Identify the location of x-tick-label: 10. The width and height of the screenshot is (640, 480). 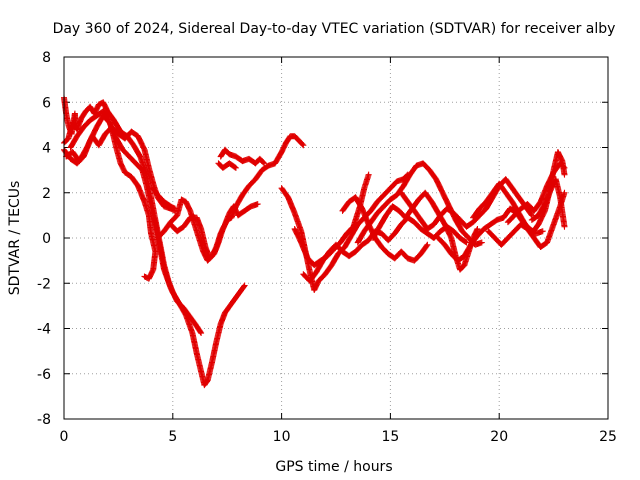
(282, 437).